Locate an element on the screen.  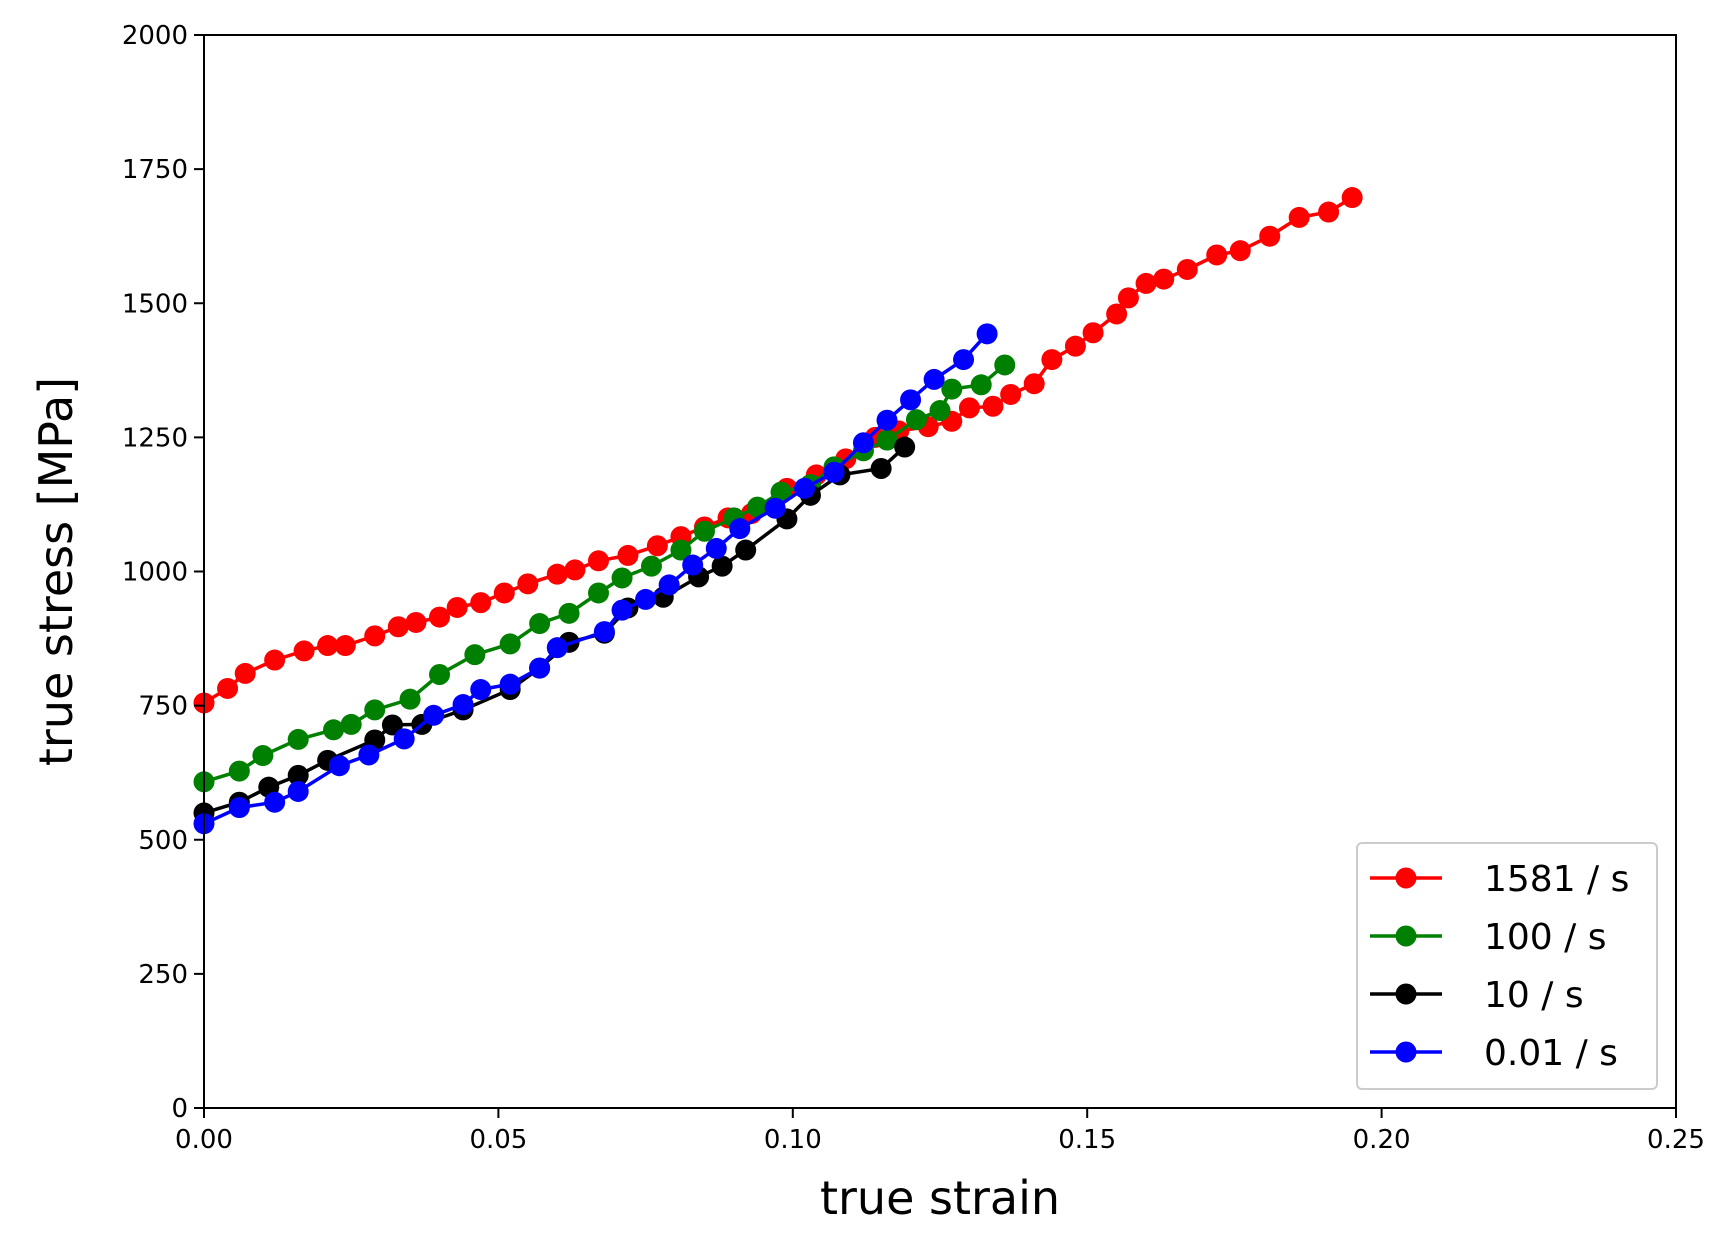
legend: 1581 / s 100 / s 10 / s 0.01 / s is located at coordinates (1507, 966).